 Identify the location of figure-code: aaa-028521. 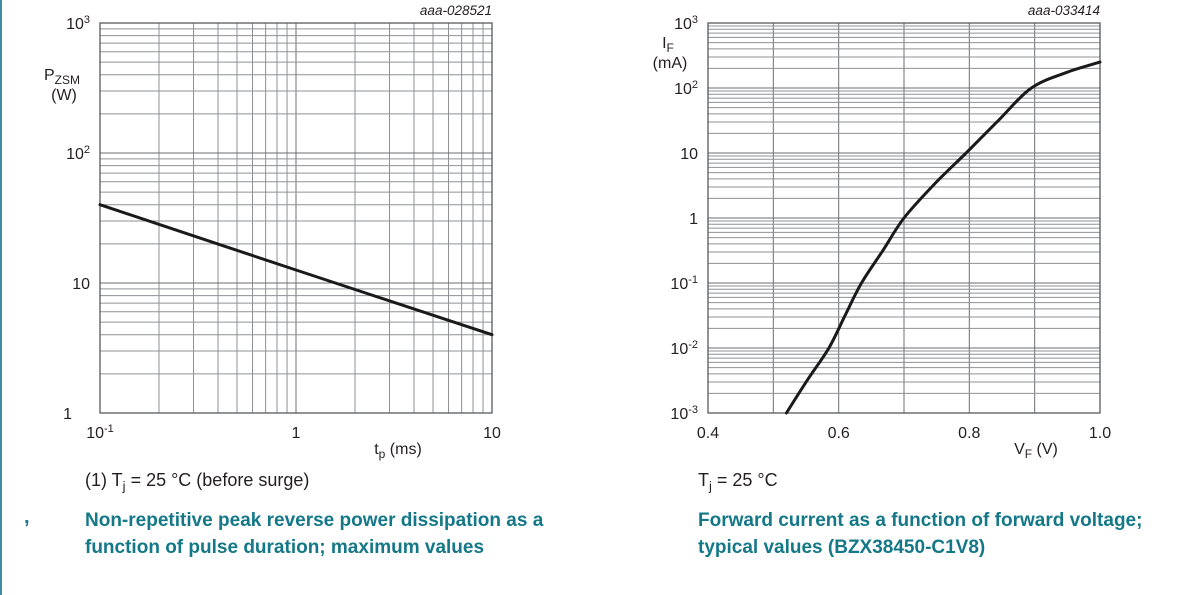
(456, 10).